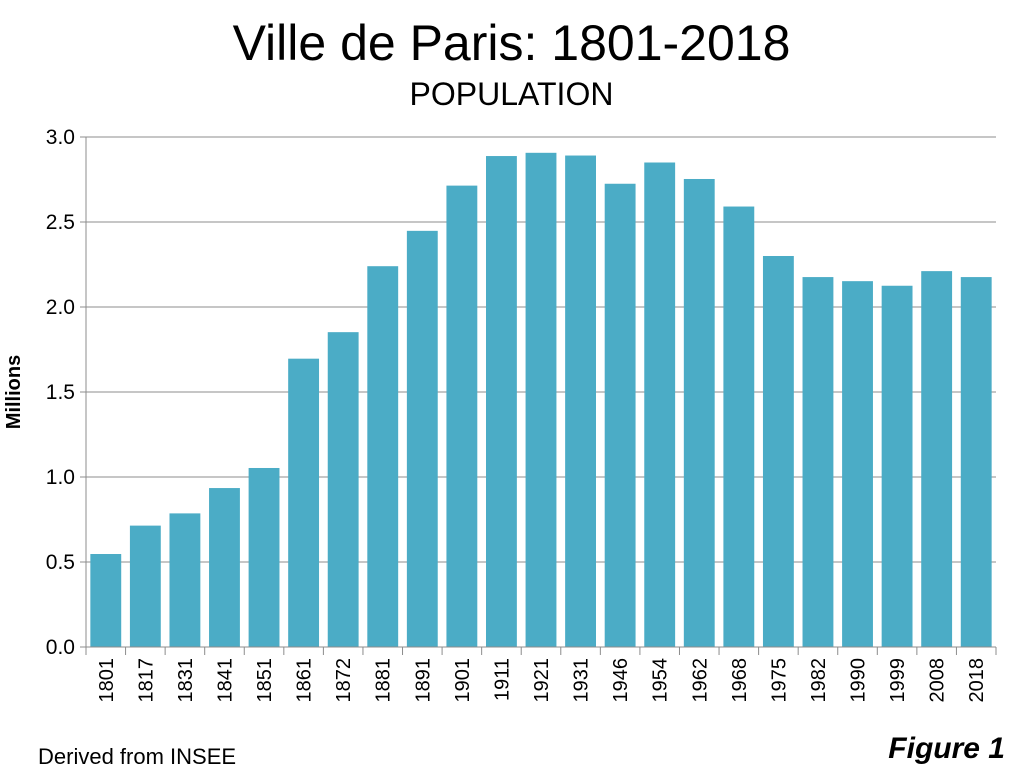 Image resolution: width=1023 pixels, height=775 pixels. I want to click on x-tick-label: 1801, so click(107, 680).